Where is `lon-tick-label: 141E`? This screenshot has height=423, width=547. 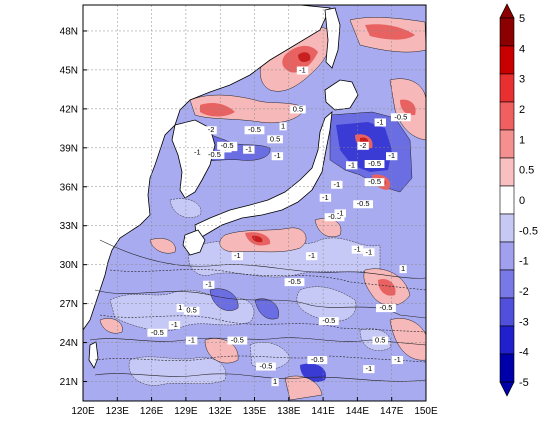 lon-tick-label: 141E is located at coordinates (323, 411).